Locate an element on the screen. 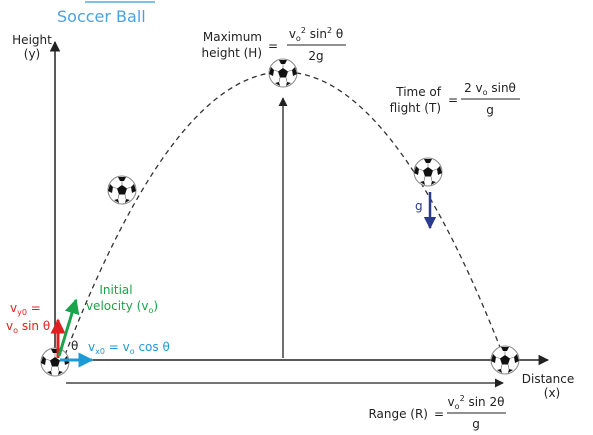  time-of-flight-label: Time of is located at coordinates (418, 92).